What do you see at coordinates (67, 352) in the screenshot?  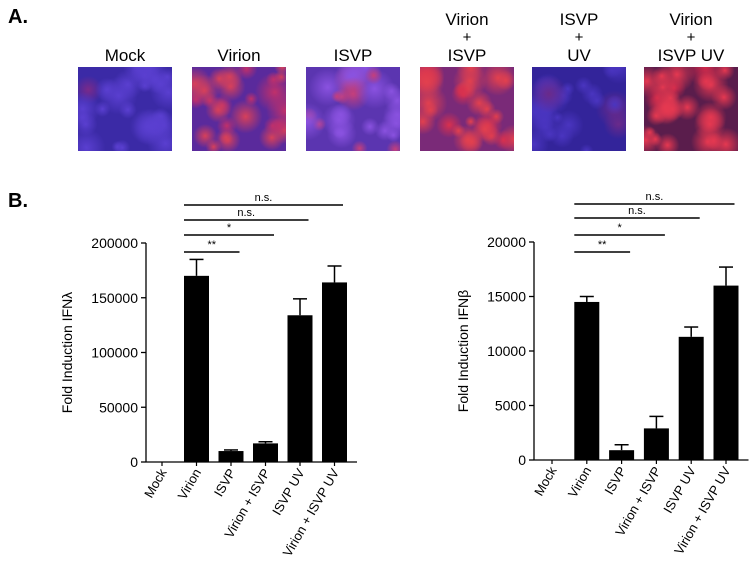 I see `y-axis-label: Fold Induction IFNλ` at bounding box center [67, 352].